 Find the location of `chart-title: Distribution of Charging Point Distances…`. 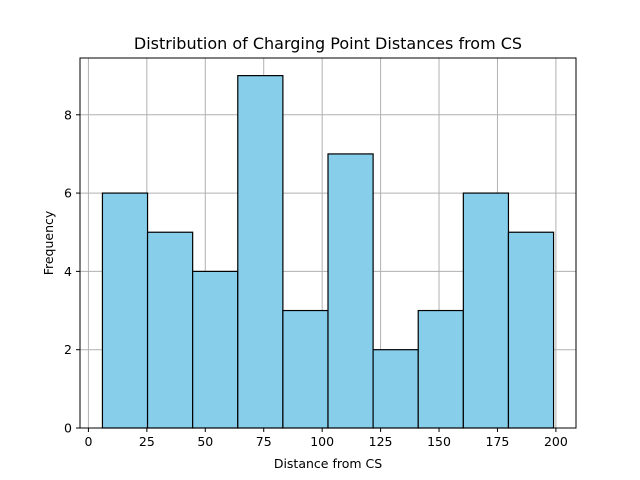

chart-title: Distribution of Charging Point Distances… is located at coordinates (328, 43).